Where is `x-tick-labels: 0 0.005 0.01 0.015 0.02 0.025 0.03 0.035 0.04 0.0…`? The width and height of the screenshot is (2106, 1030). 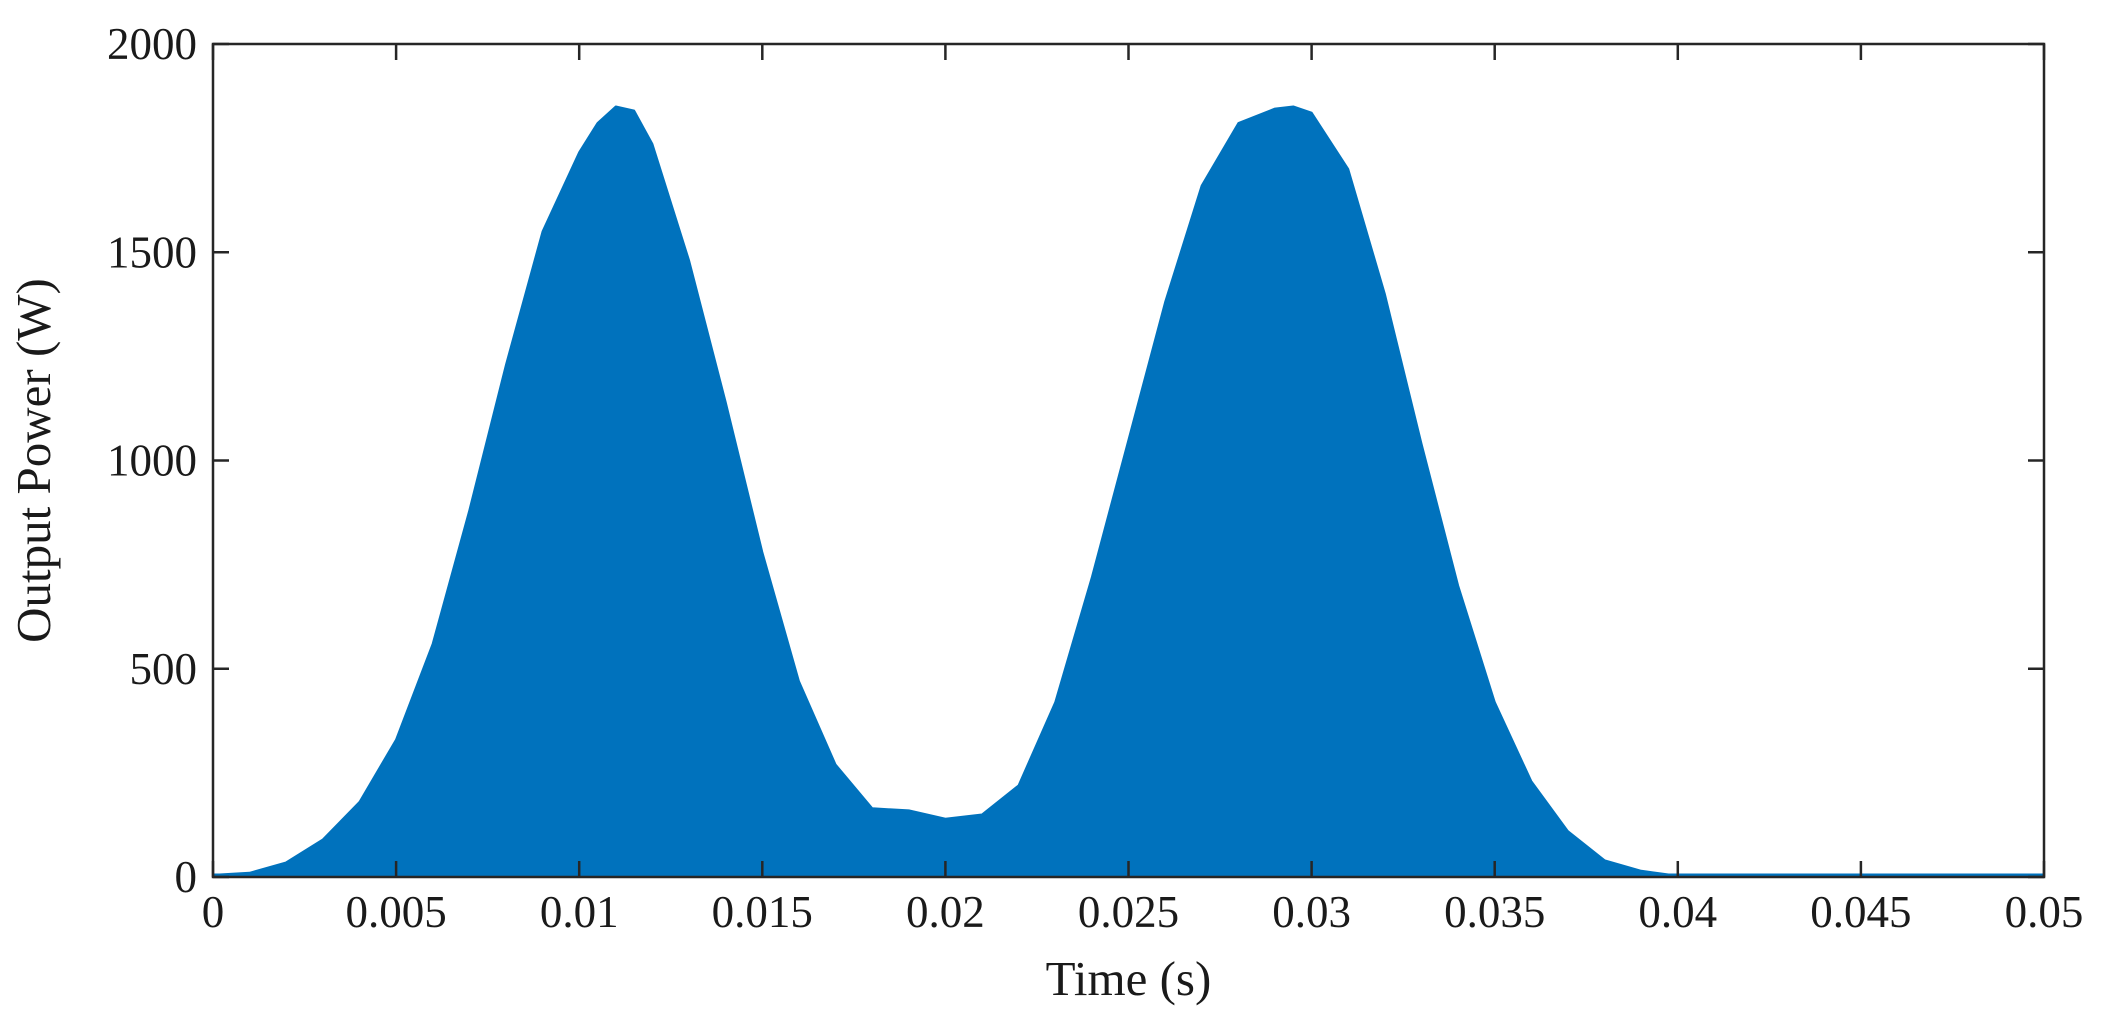
x-tick-labels: 0 0.005 0.01 0.015 0.02 0.025 0.03 0.035 0.04 0.0… is located at coordinates (1143, 912).